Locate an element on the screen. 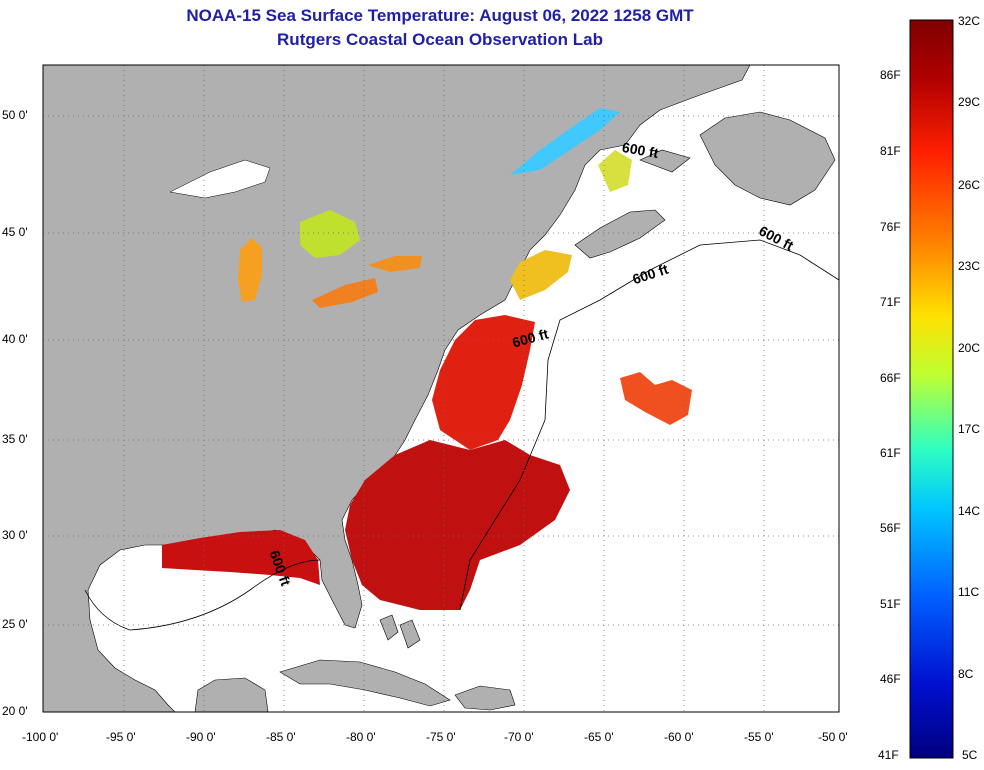  sst-gulf-st-lawrence is located at coordinates (615, 171).